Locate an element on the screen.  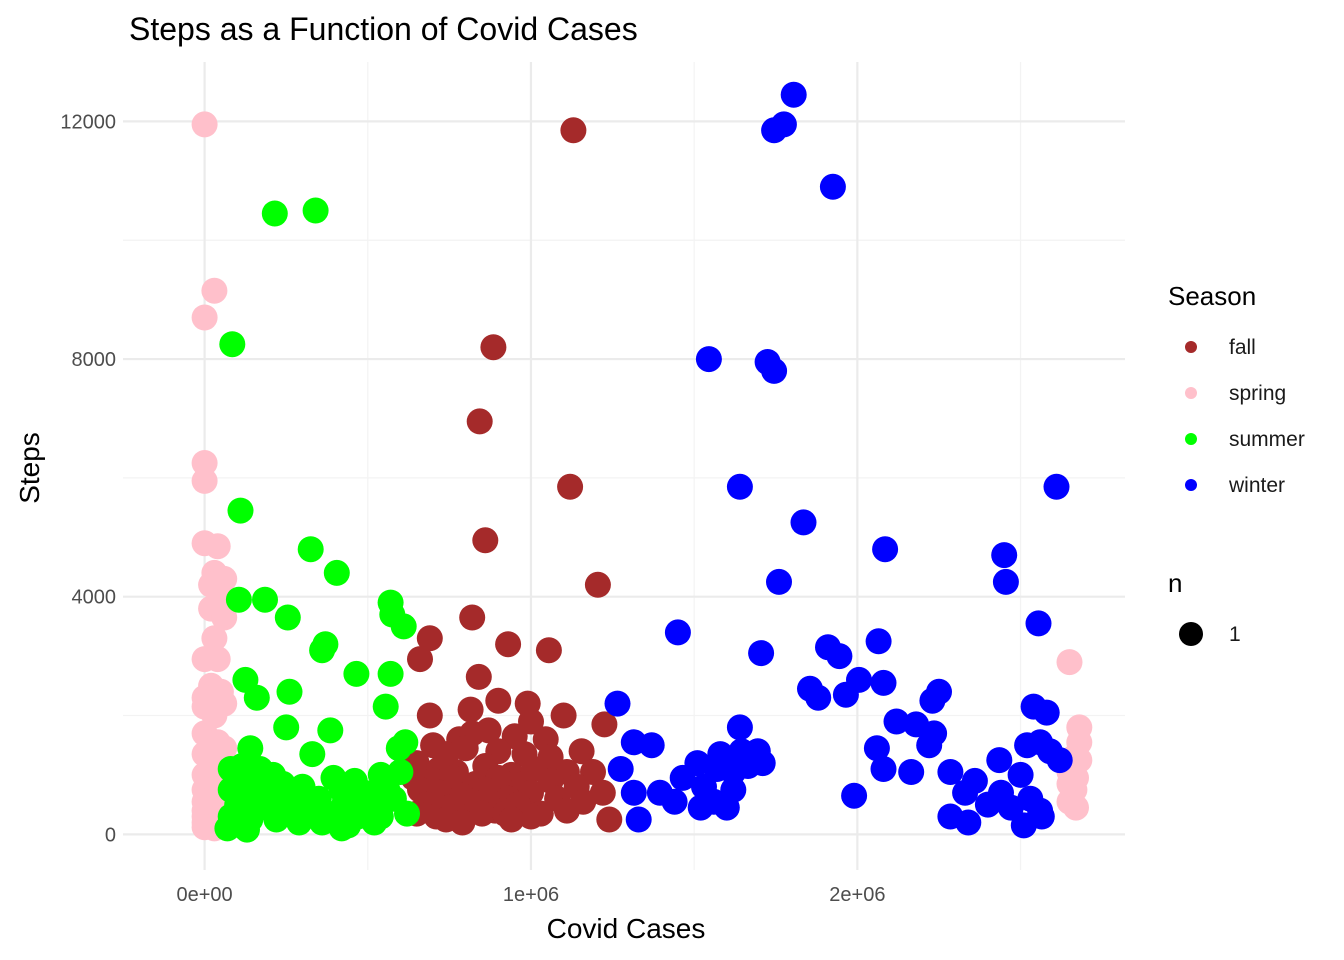
chart-title: Steps as a Function of Covid Cases is located at coordinates (383, 29).